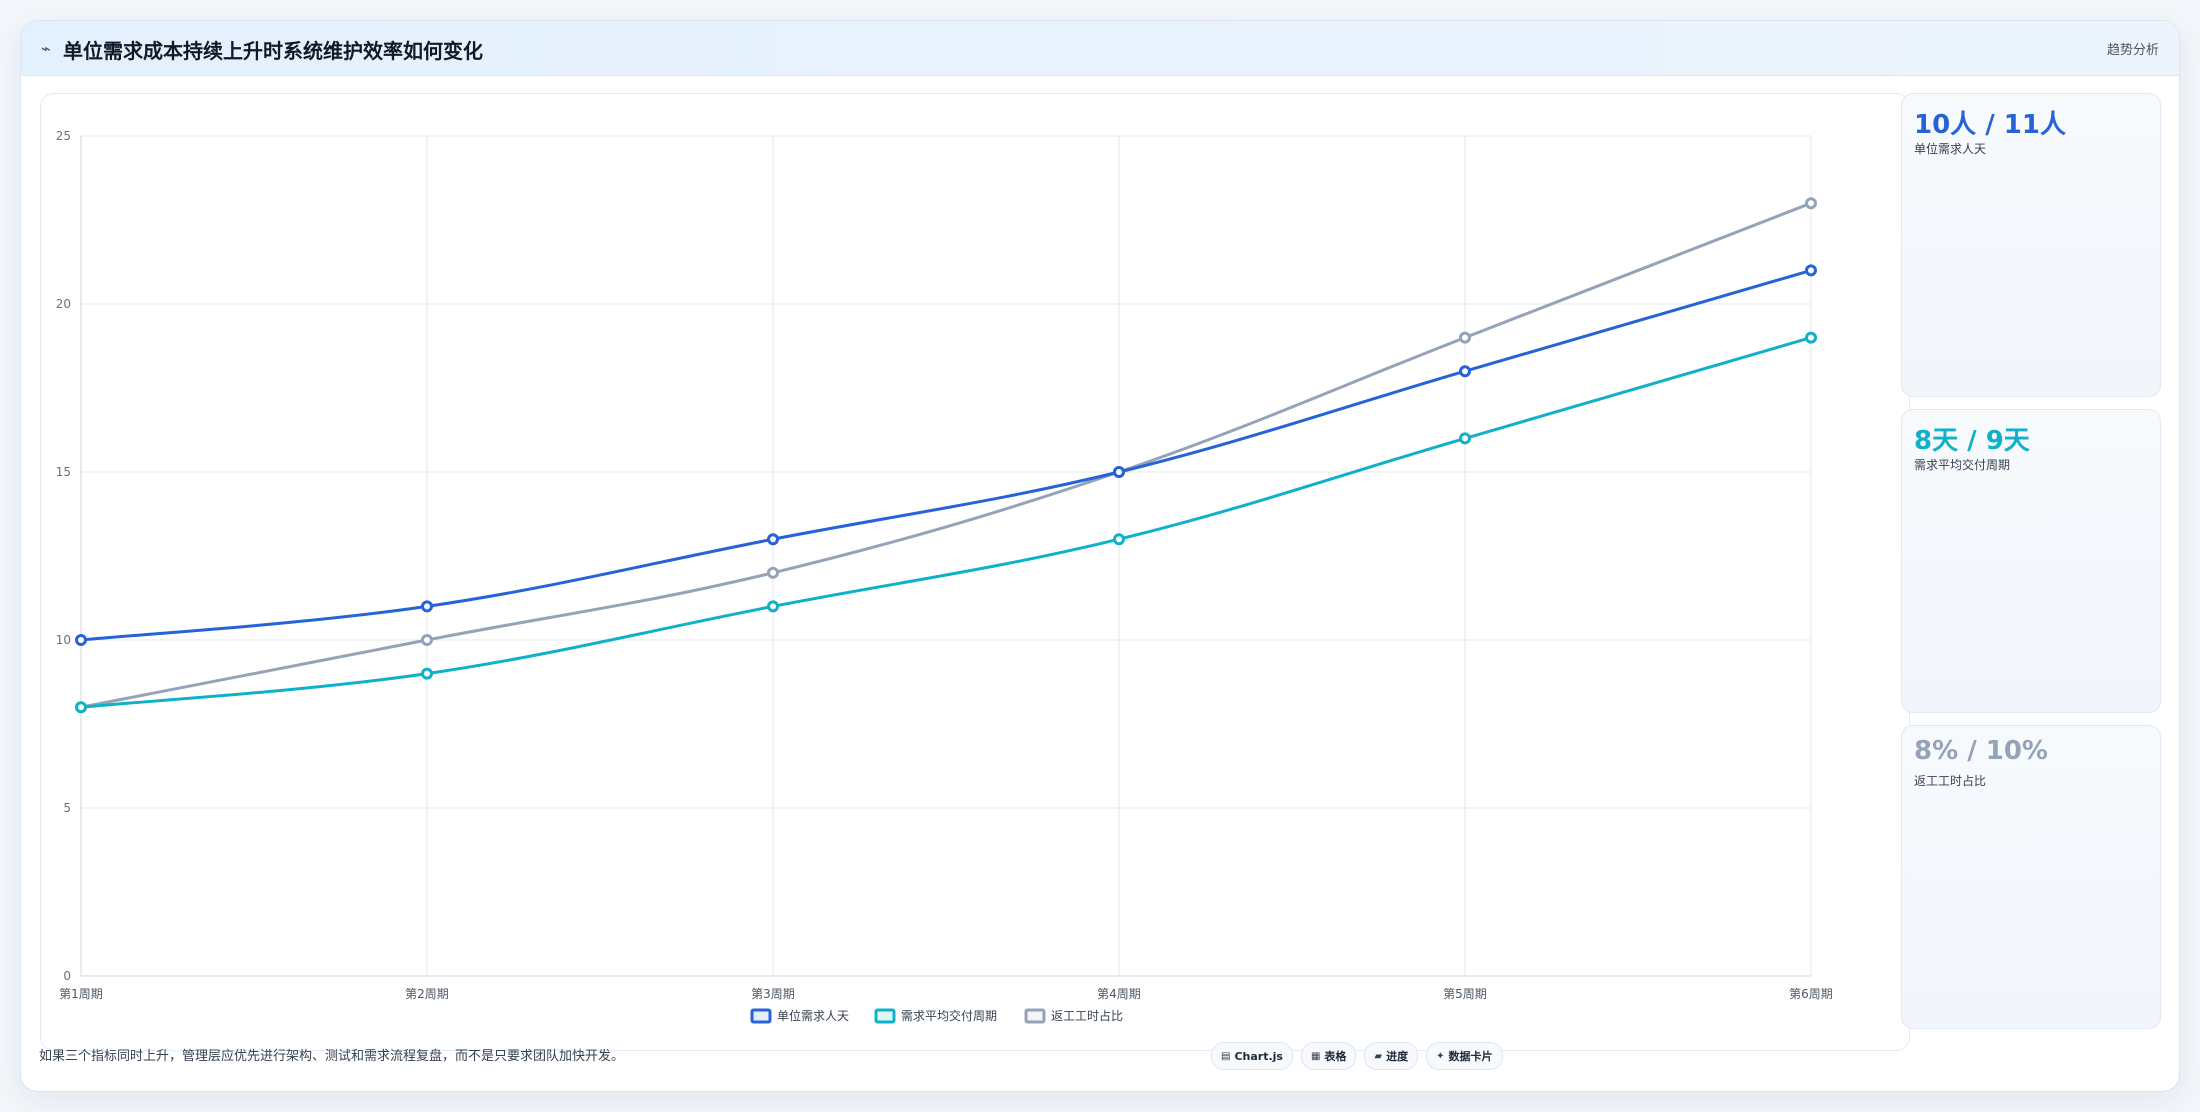  I want to click on y-tick-label: 15, so click(63, 472).